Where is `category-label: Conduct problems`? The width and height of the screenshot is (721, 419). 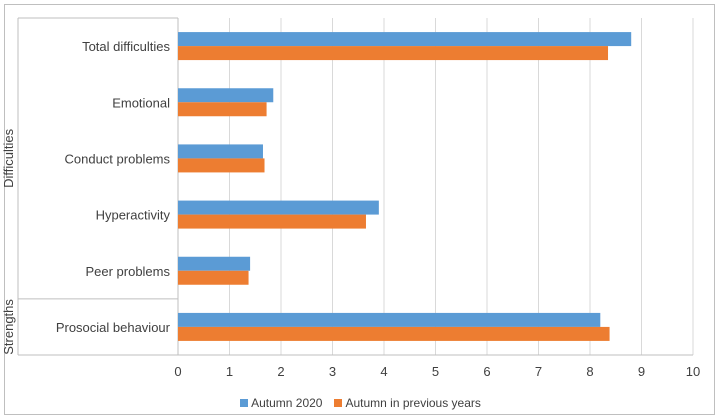
category-label: Conduct problems is located at coordinates (118, 158).